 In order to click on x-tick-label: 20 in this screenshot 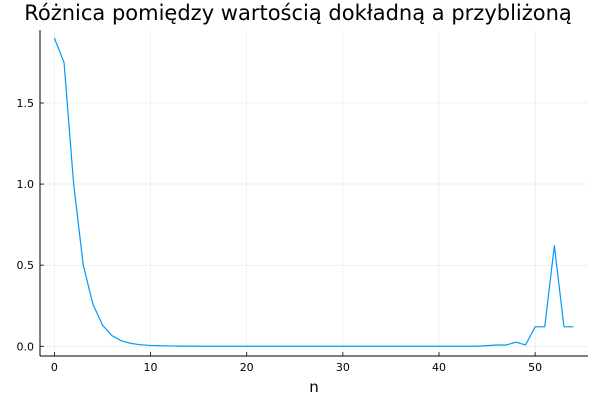, I will do `click(247, 367)`.